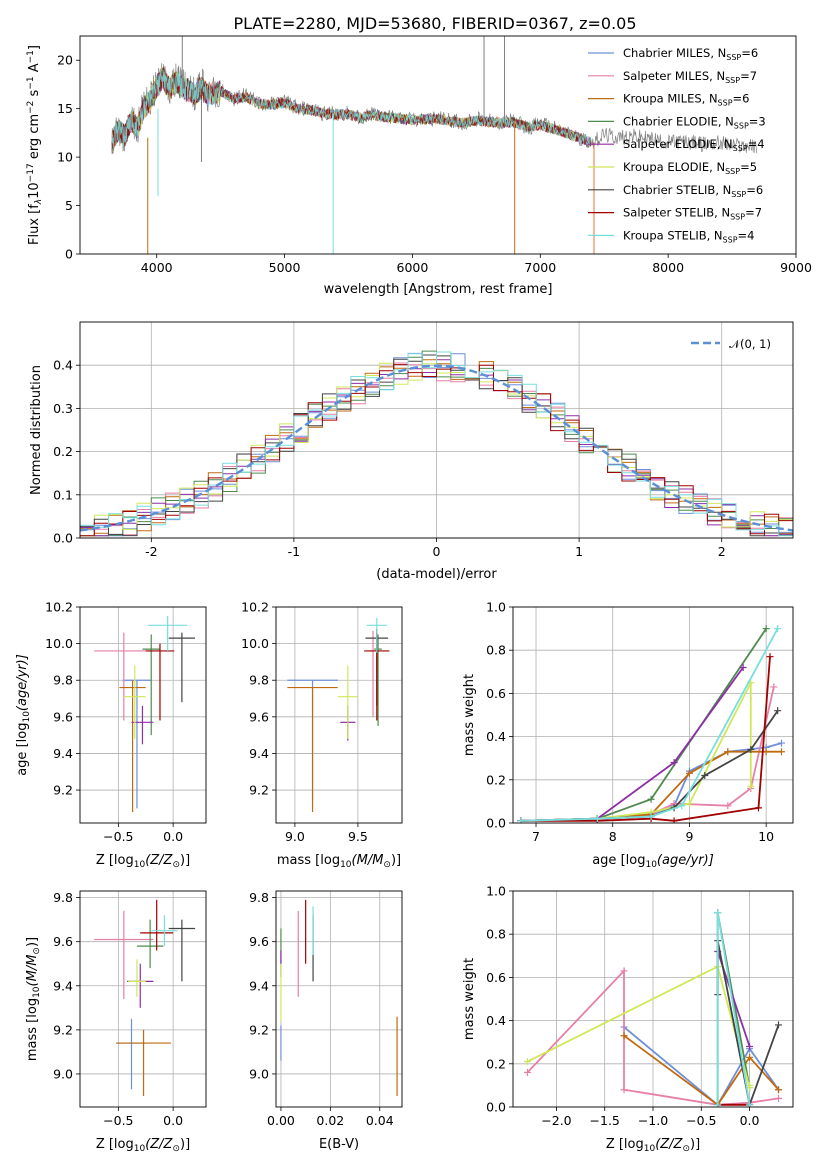 The width and height of the screenshot is (819, 1170). I want to click on legend-entry: Kroupa STELIB, NSSP=4, so click(688, 236).